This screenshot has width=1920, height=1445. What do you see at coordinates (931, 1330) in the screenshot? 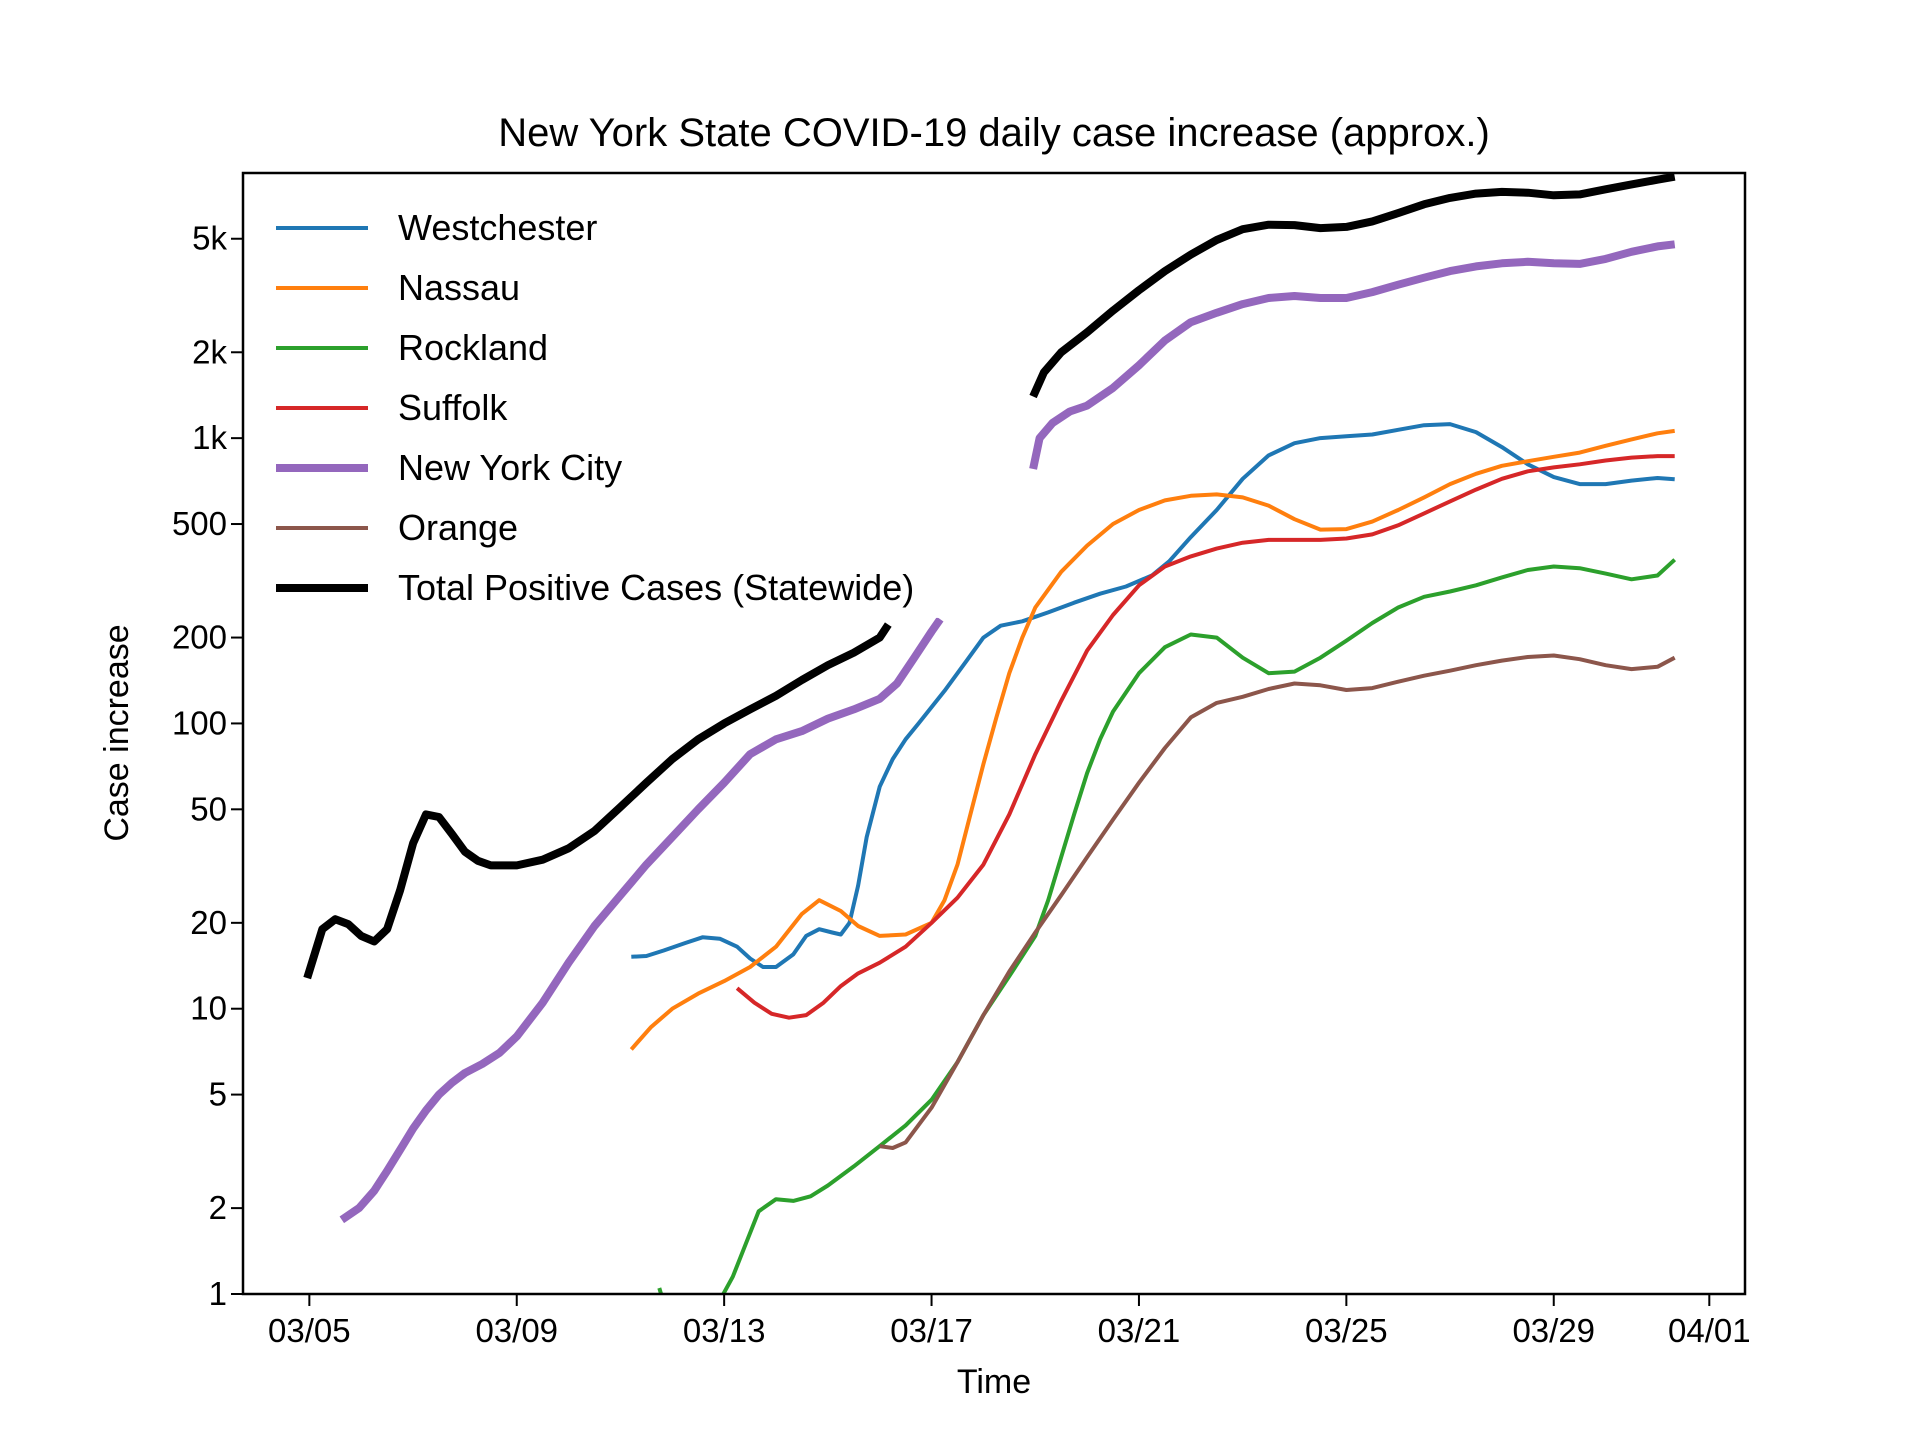
I see `x-tick-label: 03/17` at bounding box center [931, 1330].